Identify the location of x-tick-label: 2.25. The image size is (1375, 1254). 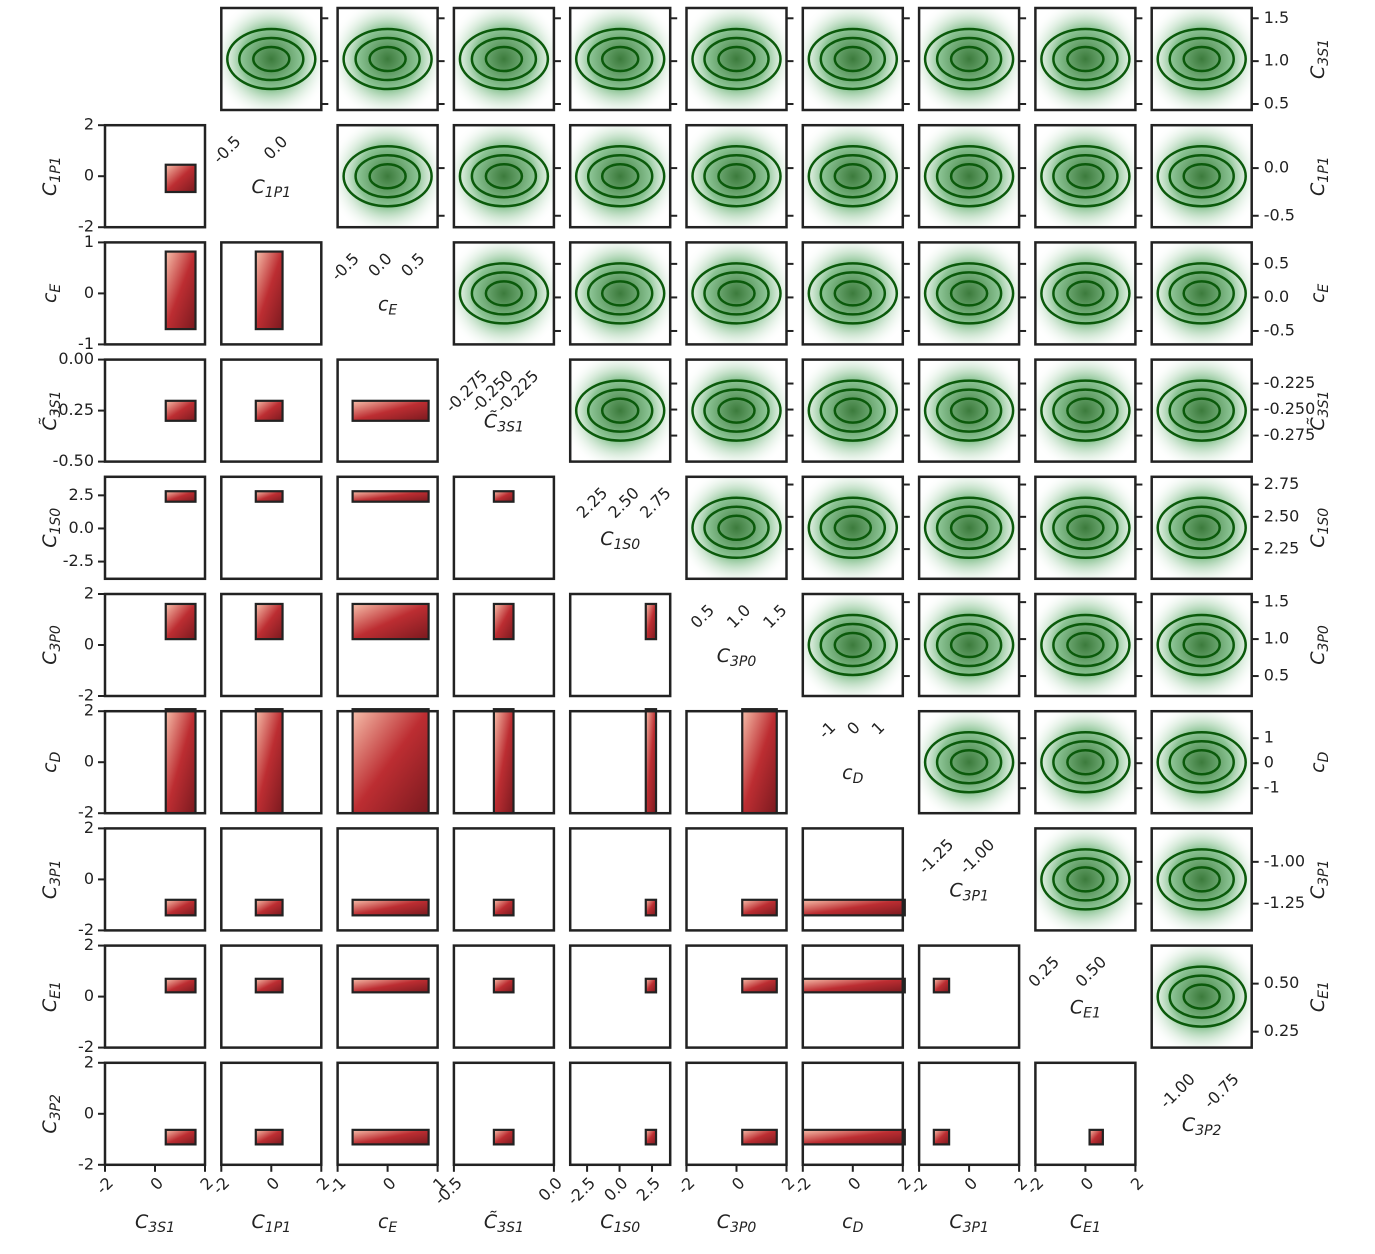
(592, 502).